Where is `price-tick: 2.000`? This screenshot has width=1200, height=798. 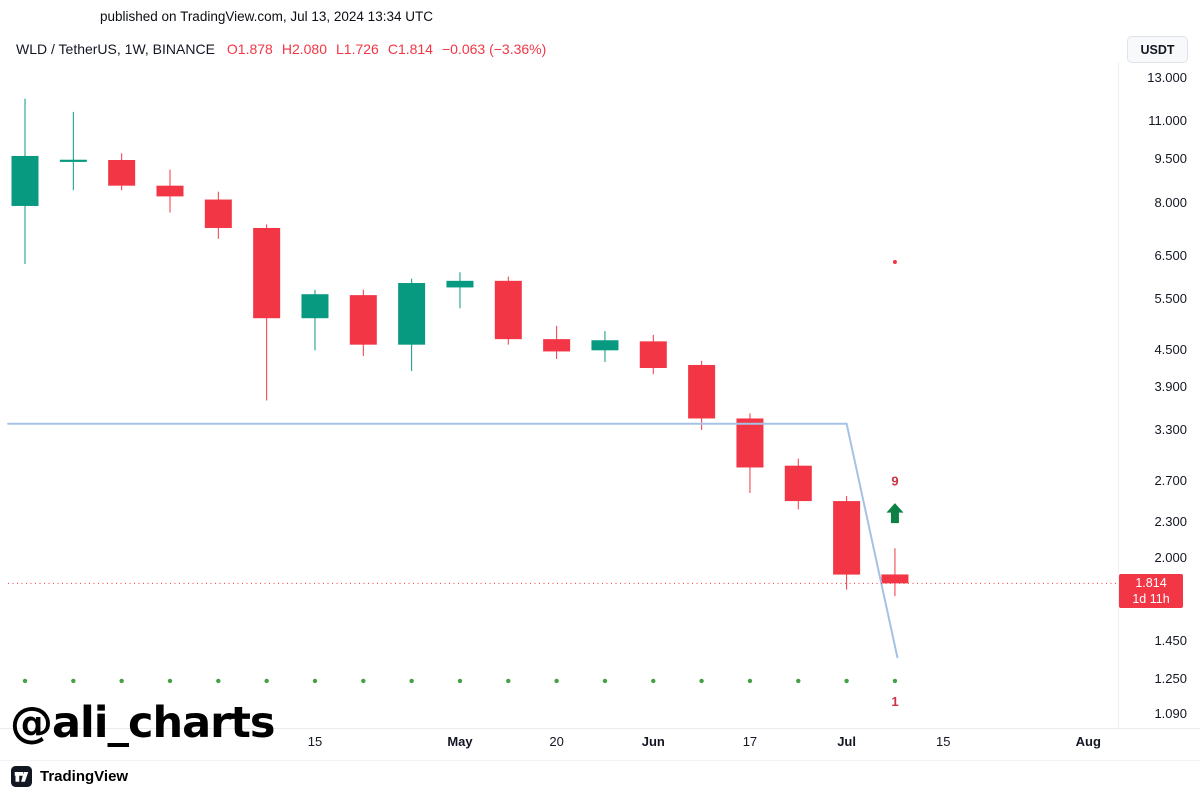
price-tick: 2.000 is located at coordinates (1170, 558).